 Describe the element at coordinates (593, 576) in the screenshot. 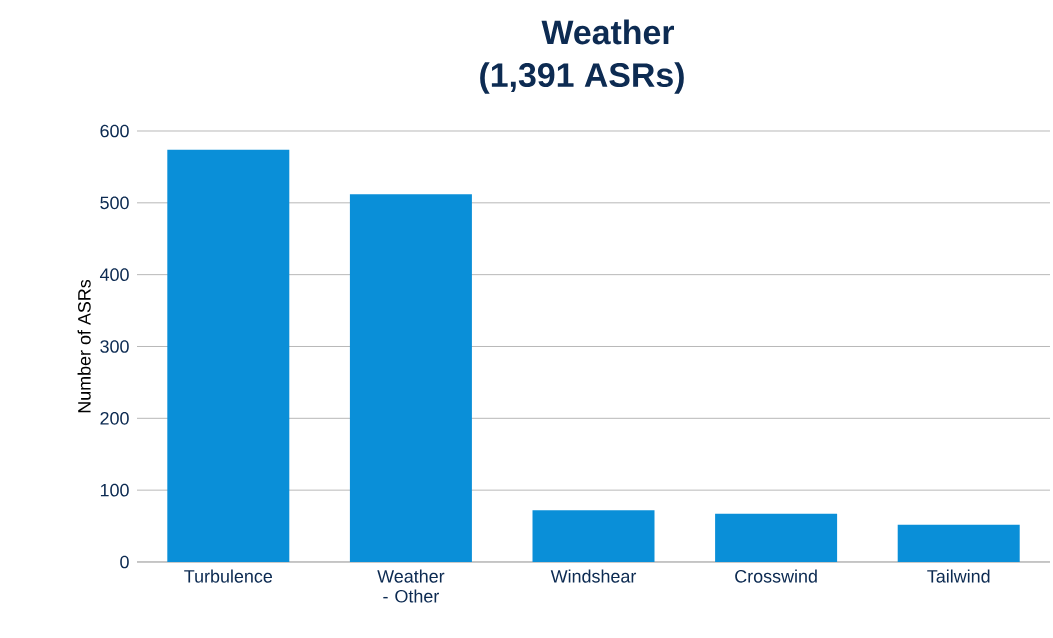

I see `x-tick-label: Windshear` at that location.